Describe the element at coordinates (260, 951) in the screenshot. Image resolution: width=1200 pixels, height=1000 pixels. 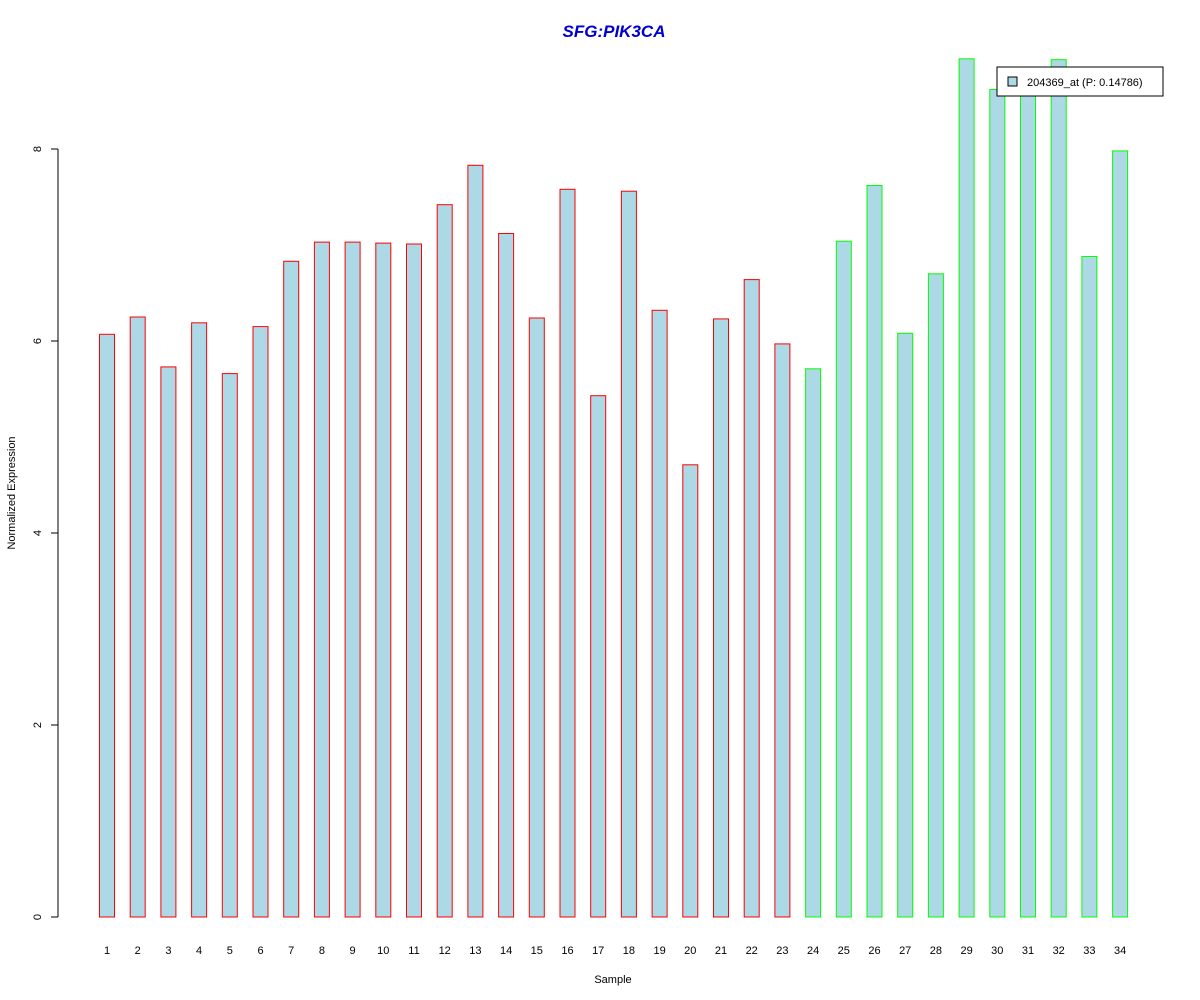
I see `x-tick-label: 6` at that location.